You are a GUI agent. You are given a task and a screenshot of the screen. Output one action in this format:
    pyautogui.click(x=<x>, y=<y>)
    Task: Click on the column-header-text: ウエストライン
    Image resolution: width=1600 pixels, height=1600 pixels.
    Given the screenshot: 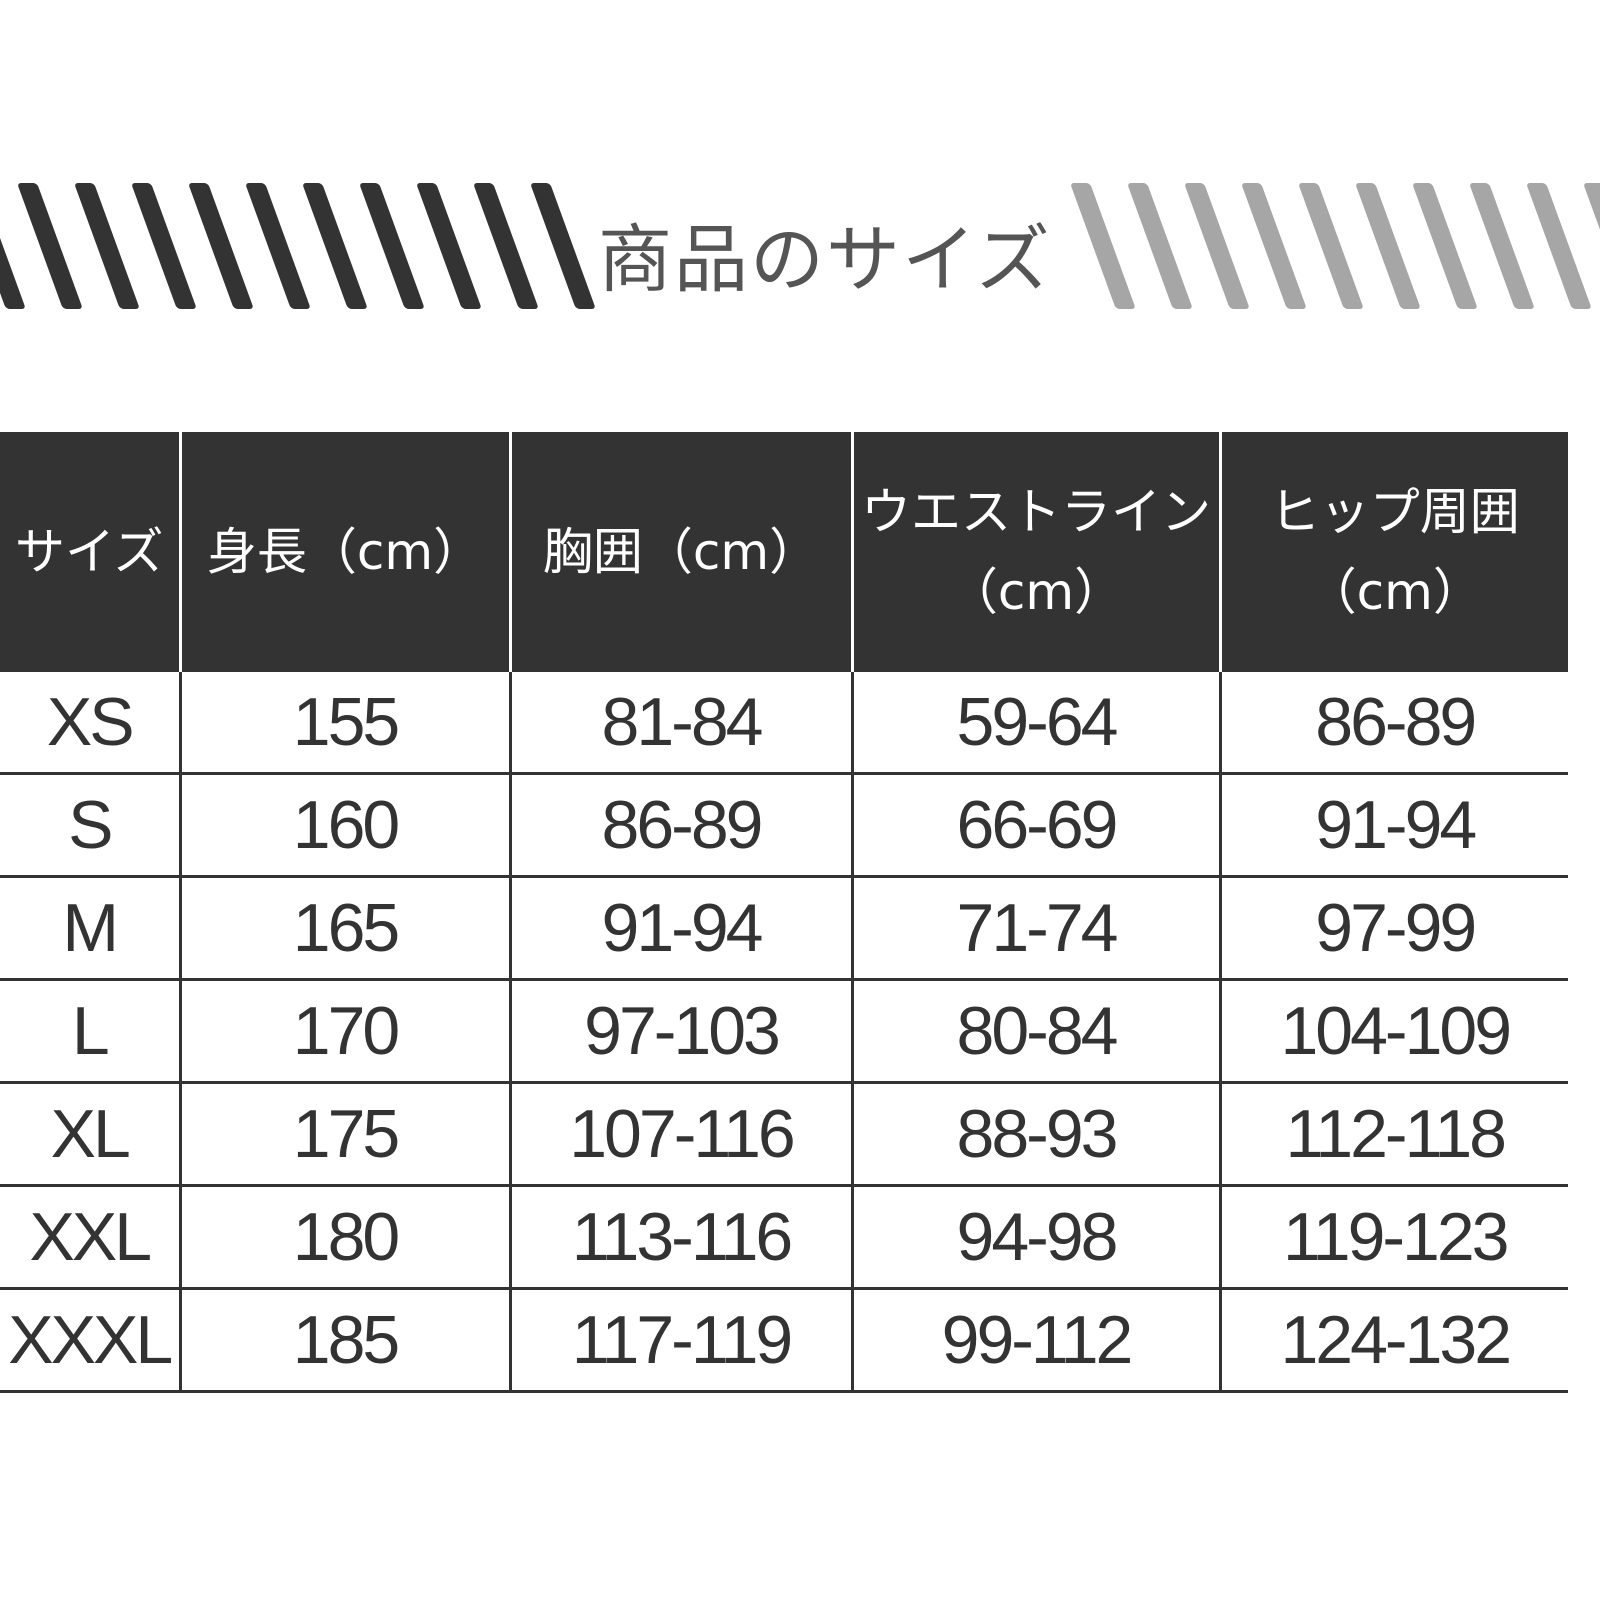 What is the action you would take?
    pyautogui.click(x=1036, y=512)
    